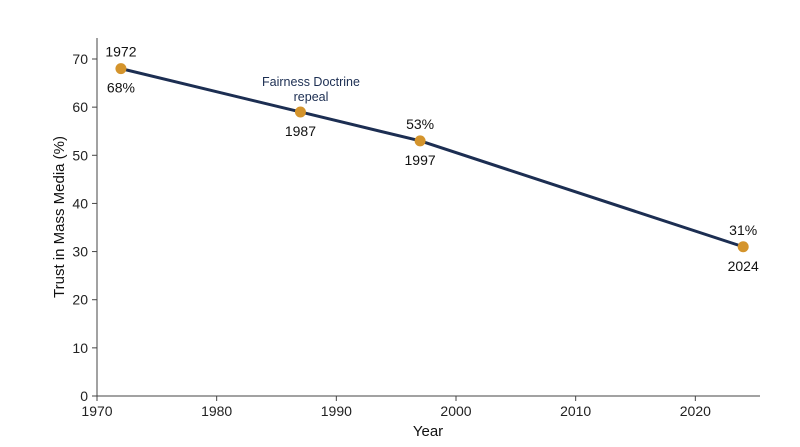 The width and height of the screenshot is (800, 447). Describe the element at coordinates (80, 252) in the screenshot. I see `y-tick-label: 30` at that location.